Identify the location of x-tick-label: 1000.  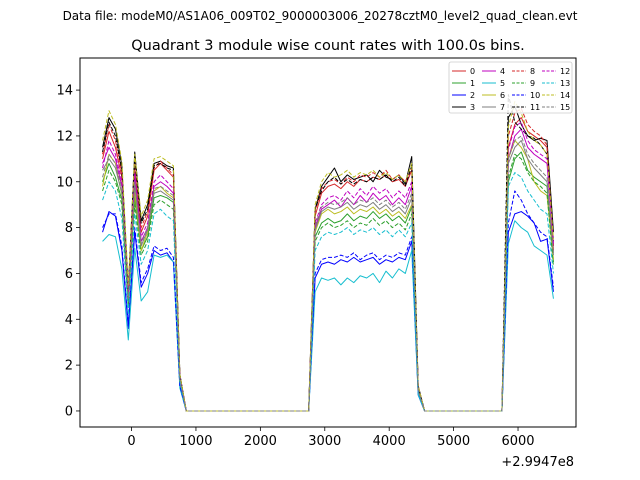
(195, 441).